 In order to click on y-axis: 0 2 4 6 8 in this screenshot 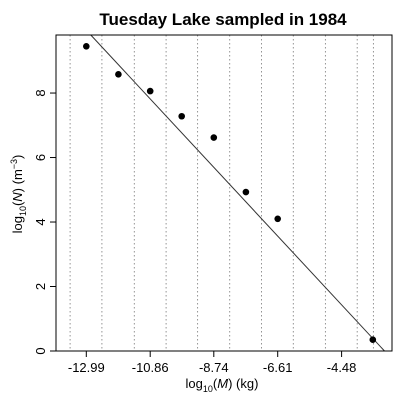, I will do `click(44, 222)`.